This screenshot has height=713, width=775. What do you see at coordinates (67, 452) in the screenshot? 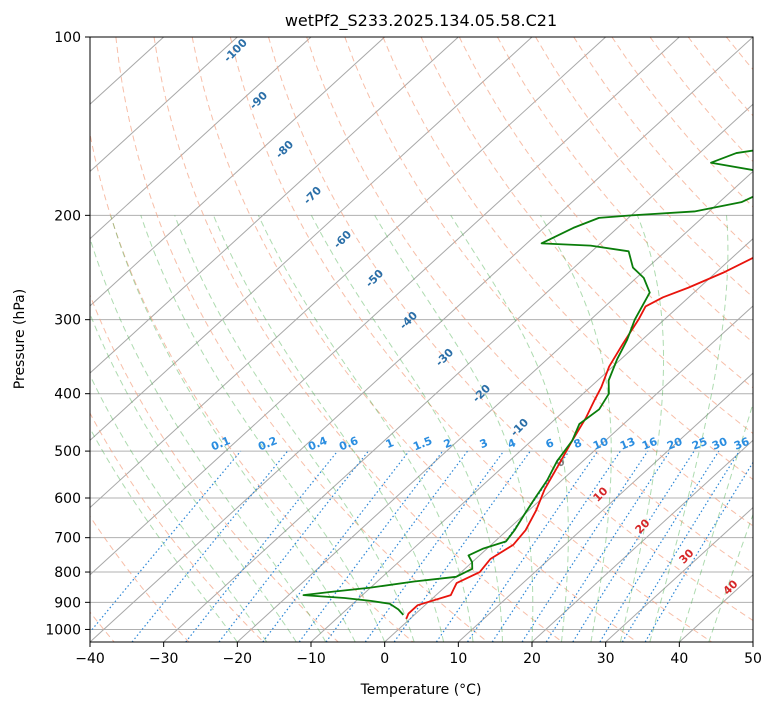
I see `y-tick-label: 500` at bounding box center [67, 452].